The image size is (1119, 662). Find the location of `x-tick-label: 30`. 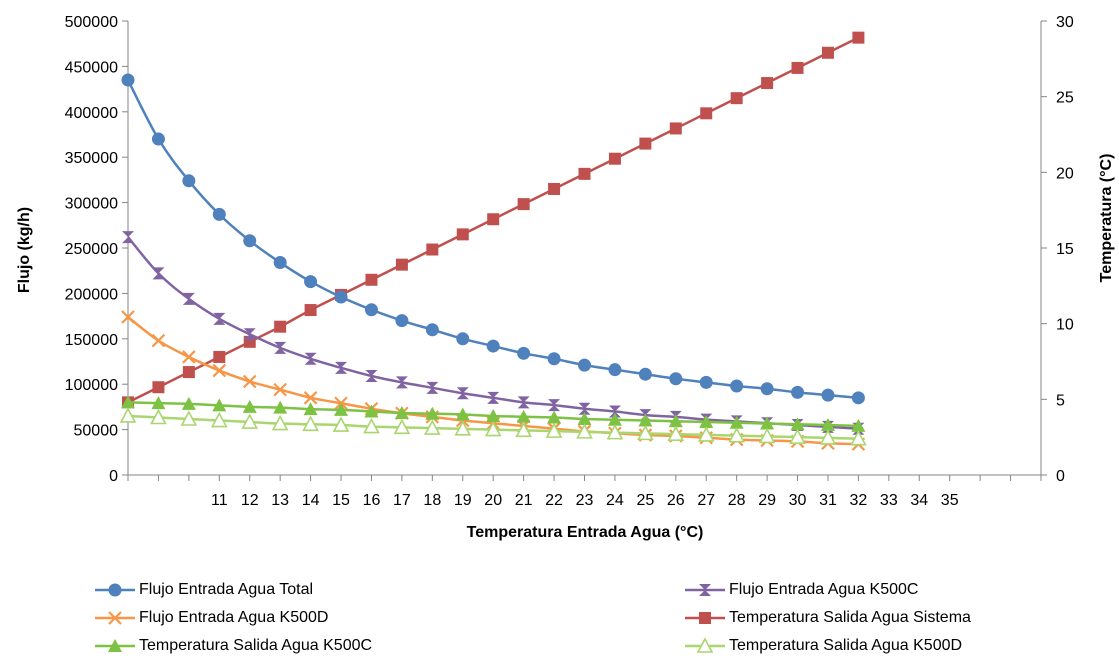

x-tick-label: 30 is located at coordinates (798, 500).